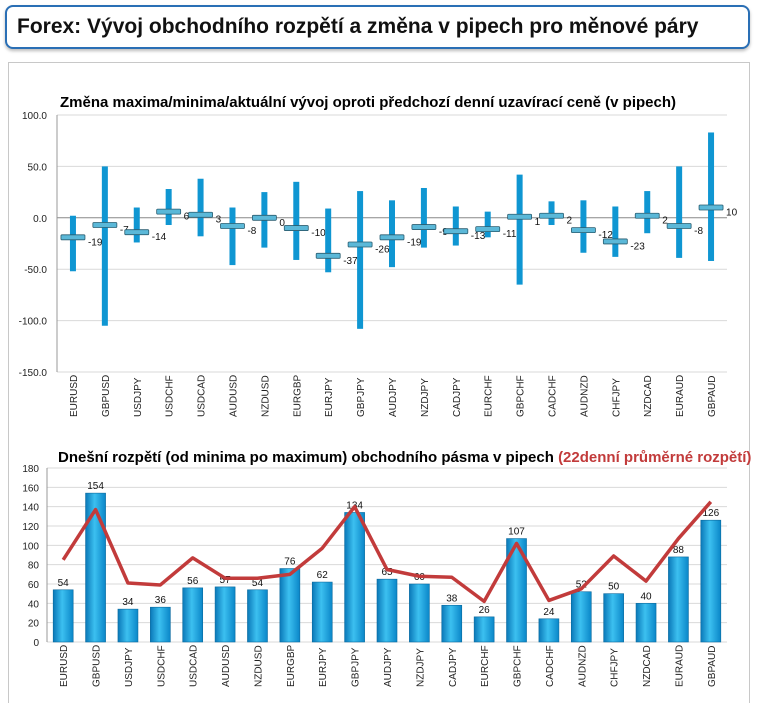  What do you see at coordinates (95, 567) in the screenshot?
I see `range-bar-gbpusd` at bounding box center [95, 567].